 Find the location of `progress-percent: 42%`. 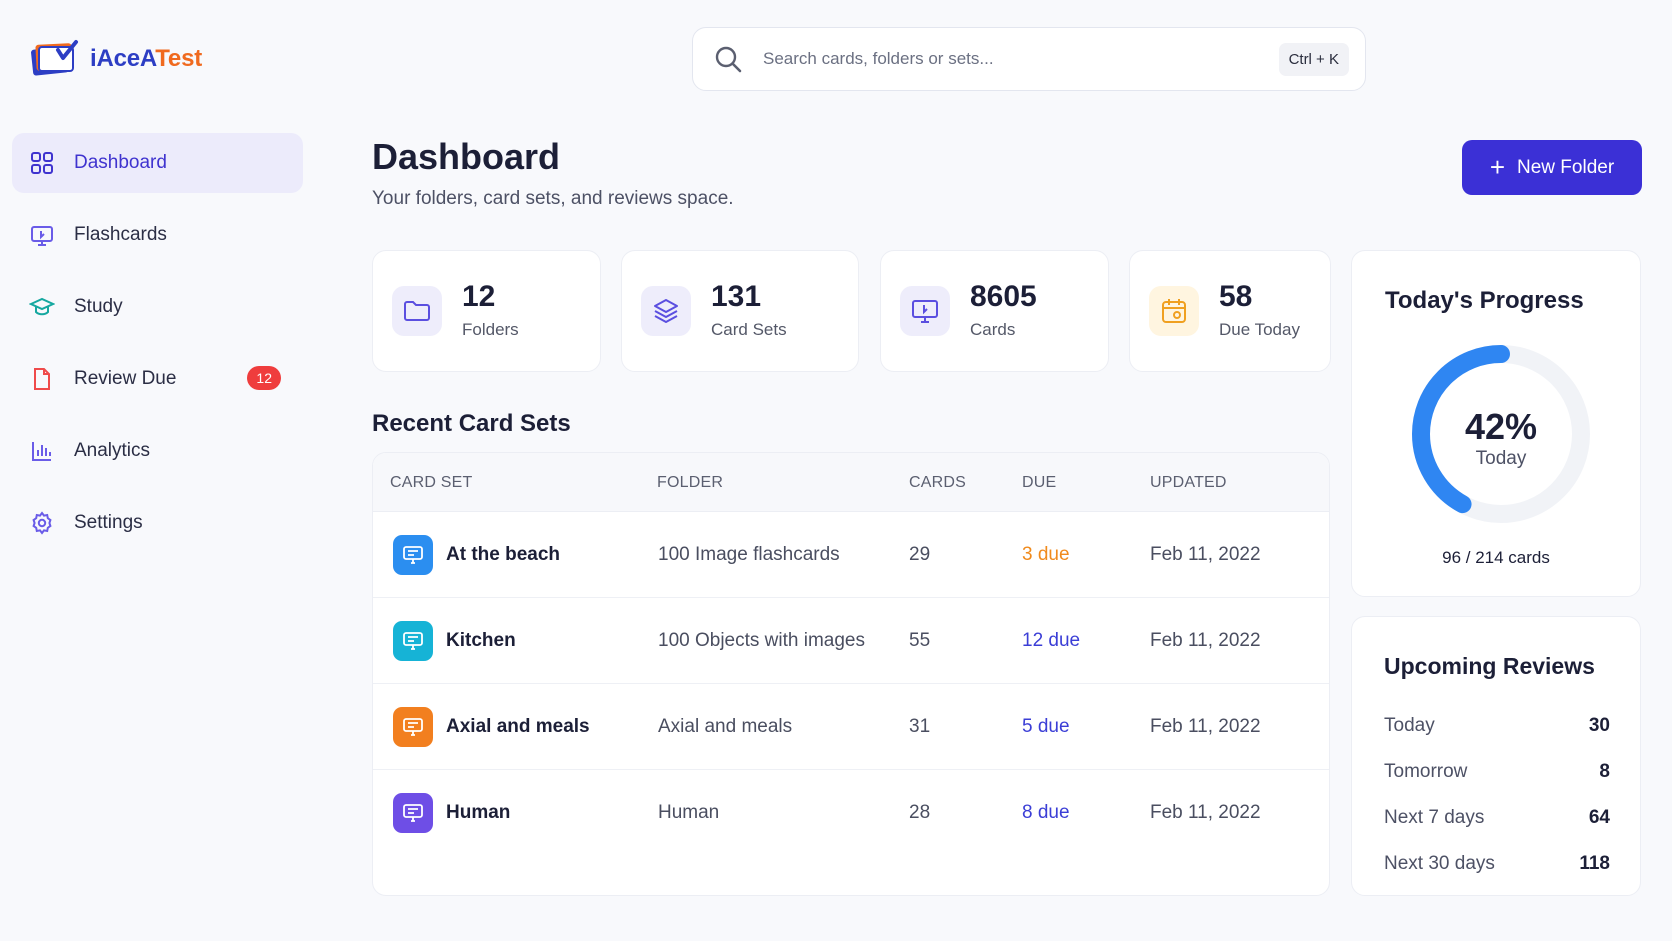

progress-percent: 42% is located at coordinates (1501, 426).